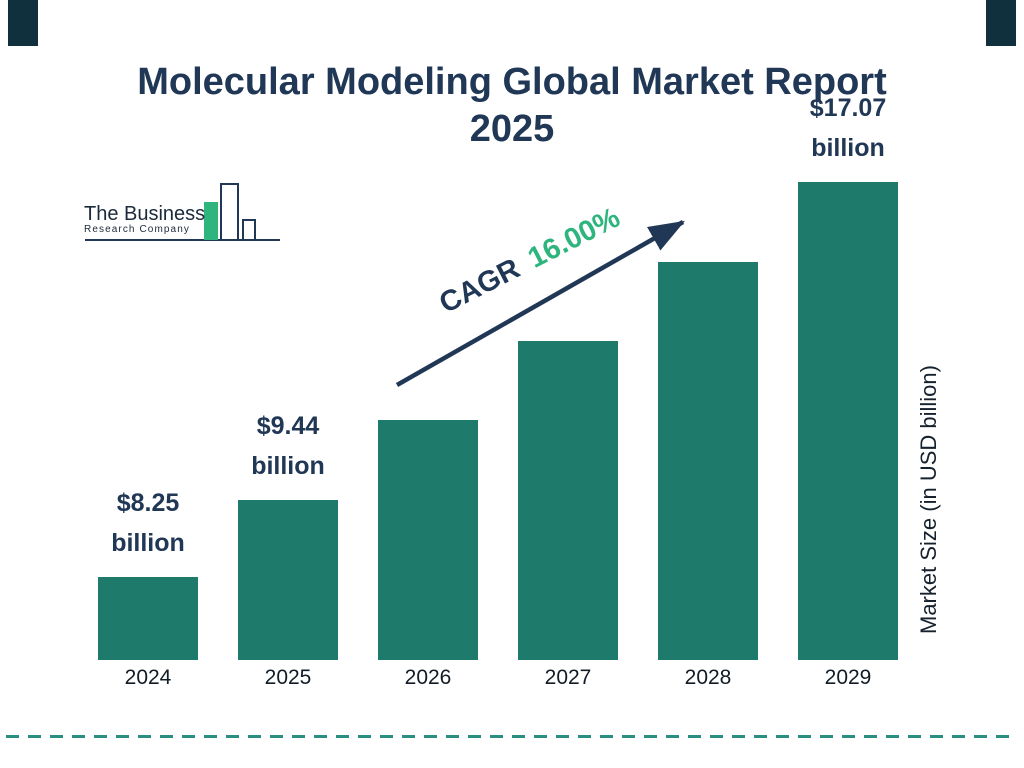  Describe the element at coordinates (288, 580) in the screenshot. I see `bar-2025` at that location.